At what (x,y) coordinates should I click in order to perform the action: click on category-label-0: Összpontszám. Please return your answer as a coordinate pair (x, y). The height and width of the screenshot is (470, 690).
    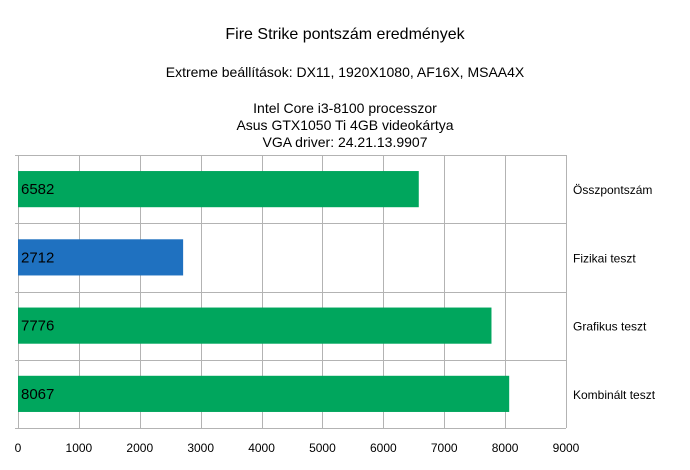
    Looking at the image, I should click on (612, 190).